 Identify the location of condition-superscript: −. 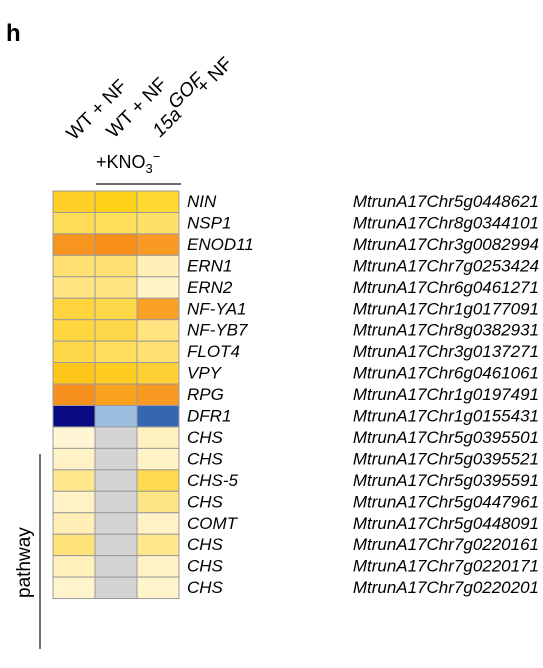
(157, 156).